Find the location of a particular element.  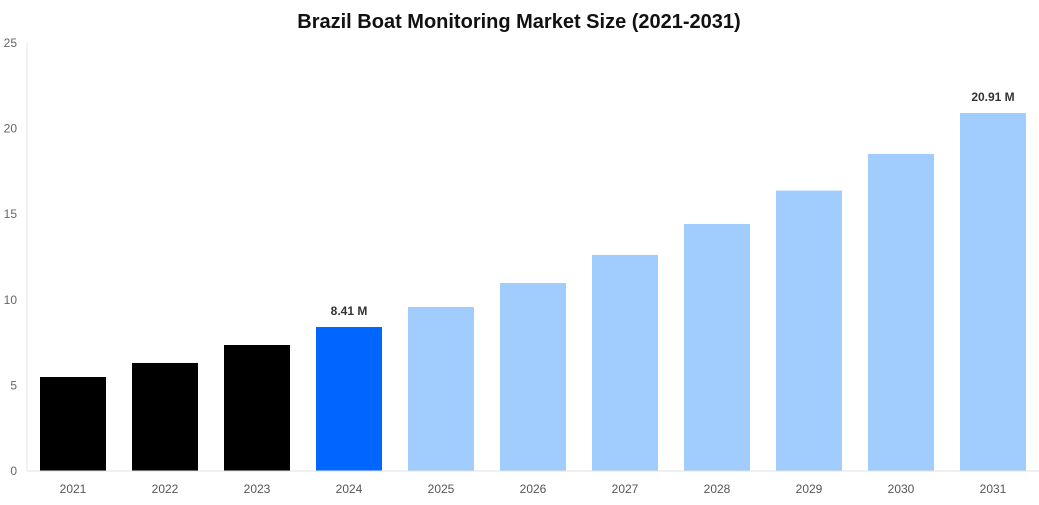

x-tick-label: 2024 is located at coordinates (349, 489).